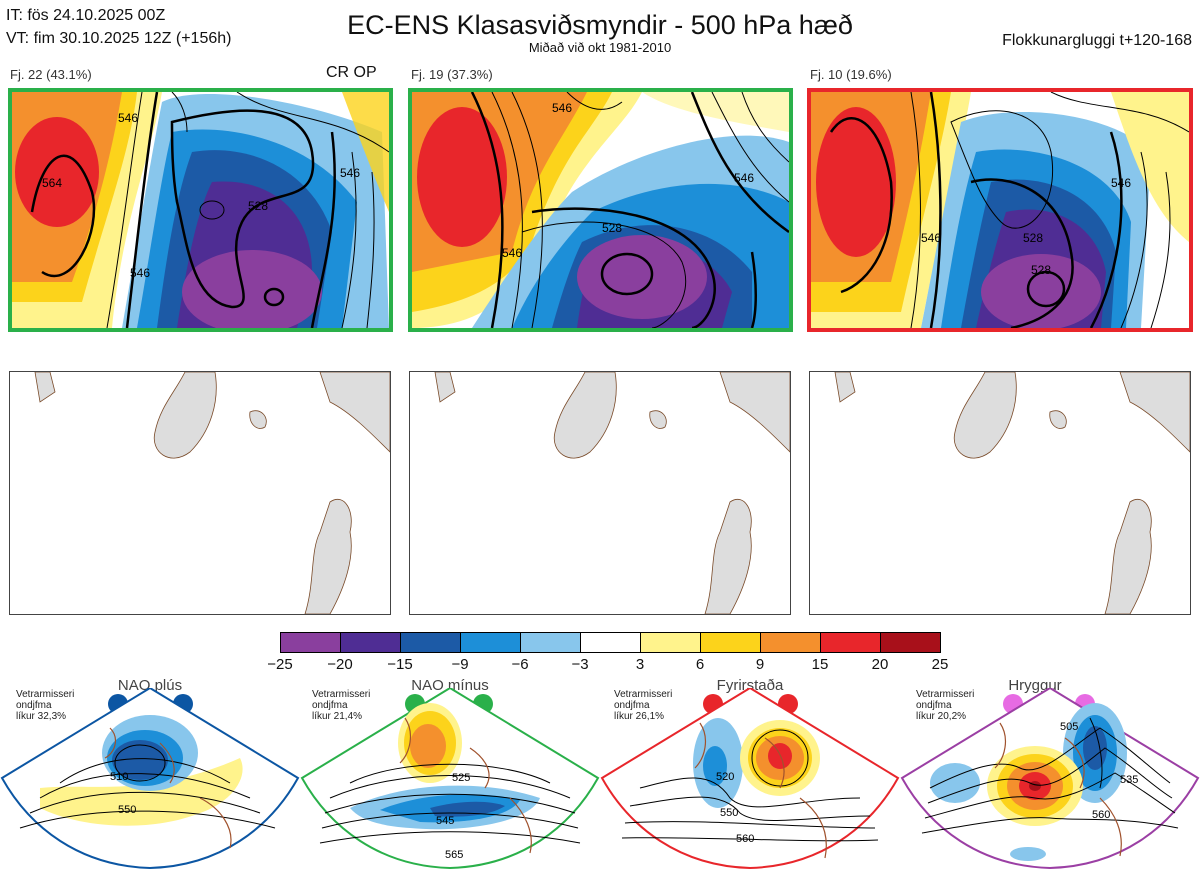 The width and height of the screenshot is (1200, 876). Describe the element at coordinates (820, 664) in the screenshot. I see `colorbar-tick: 15` at that location.